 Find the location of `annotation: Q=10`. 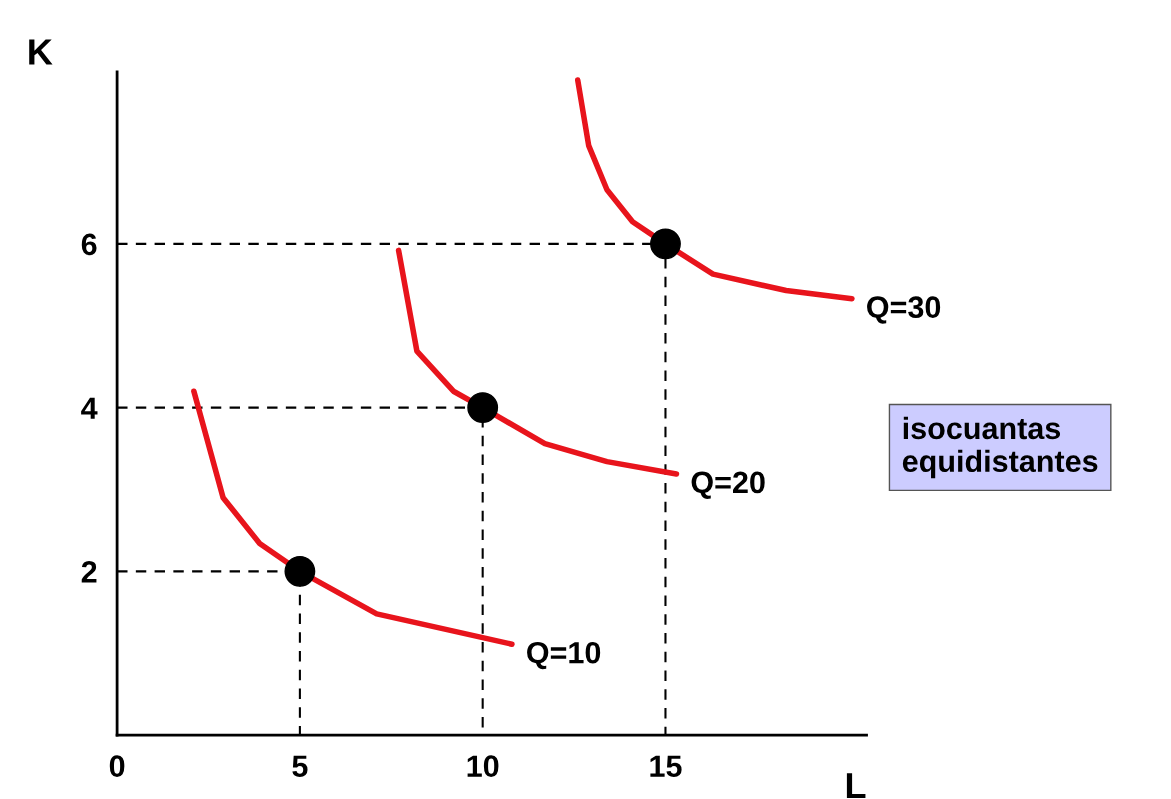

annotation: Q=10 is located at coordinates (564, 655).